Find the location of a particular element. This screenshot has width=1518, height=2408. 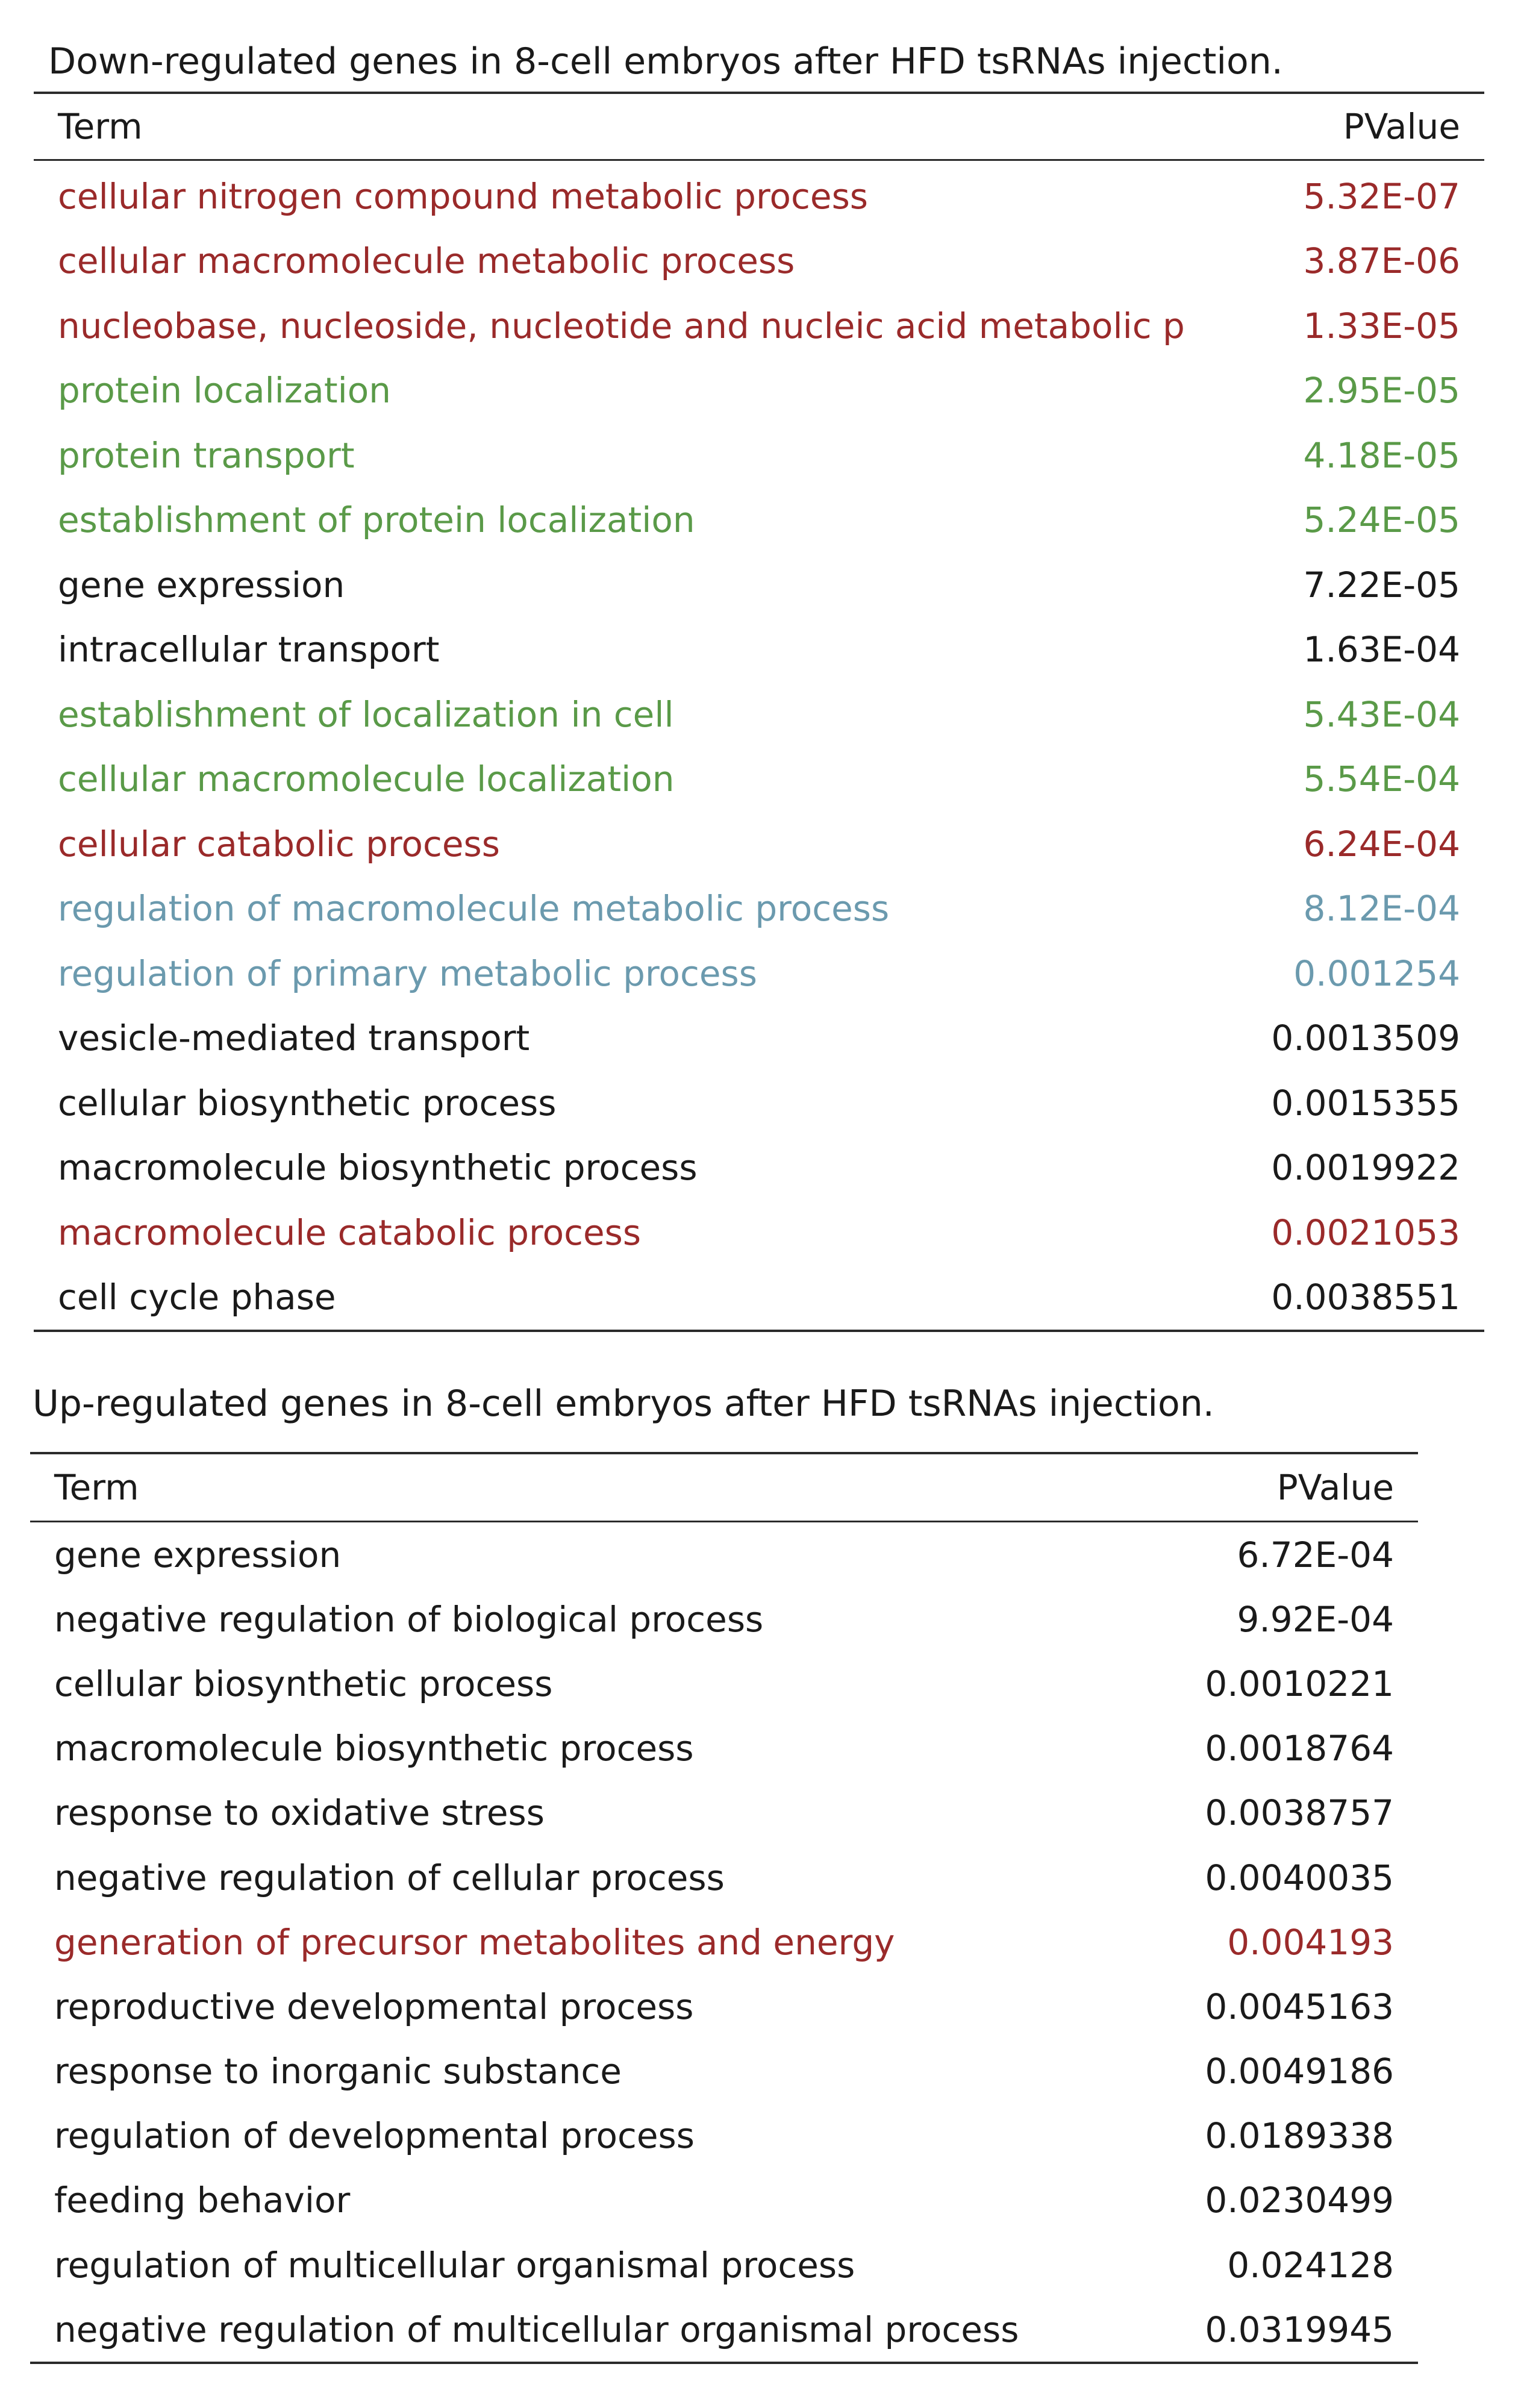

term-cell: reproductive developmental process is located at coordinates (374, 2006).